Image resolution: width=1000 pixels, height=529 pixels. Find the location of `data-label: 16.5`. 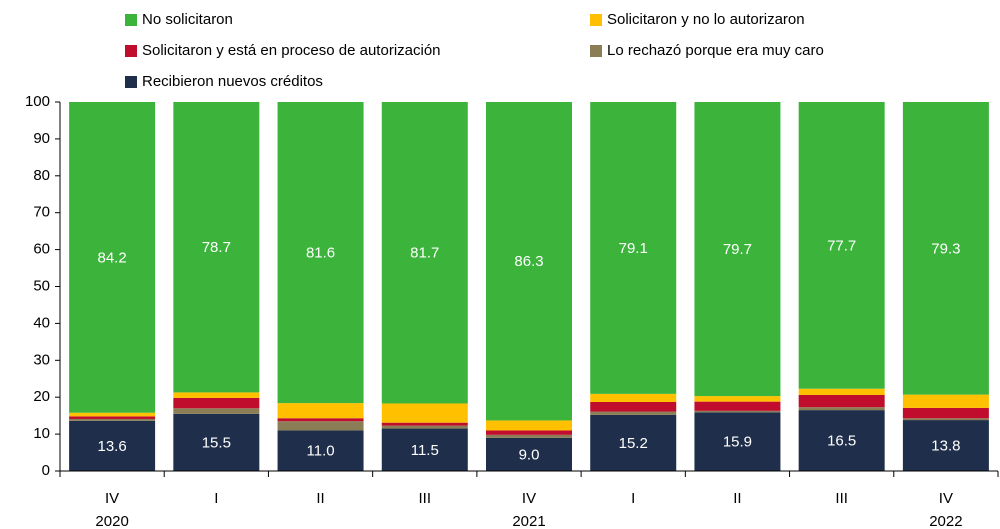

data-label: 16.5 is located at coordinates (841, 441).